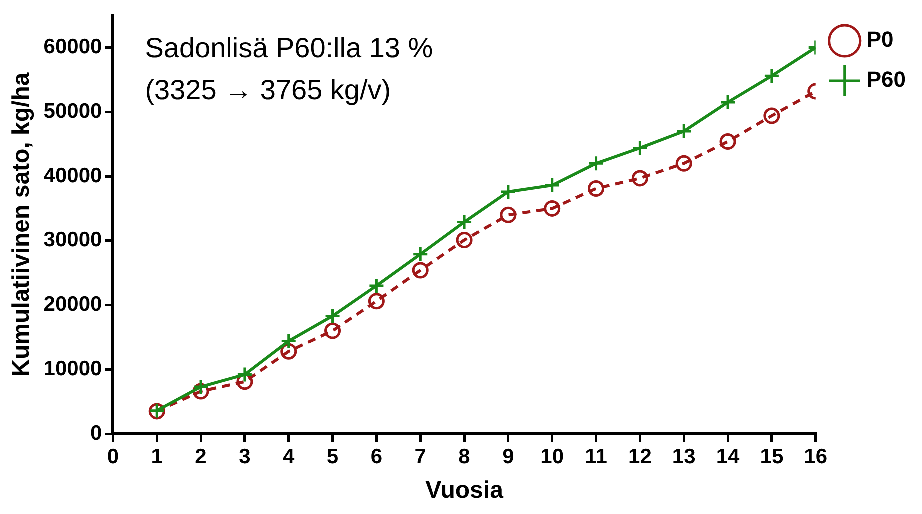  What do you see at coordinates (245, 456) in the screenshot?
I see `x-tick-label: 3` at bounding box center [245, 456].